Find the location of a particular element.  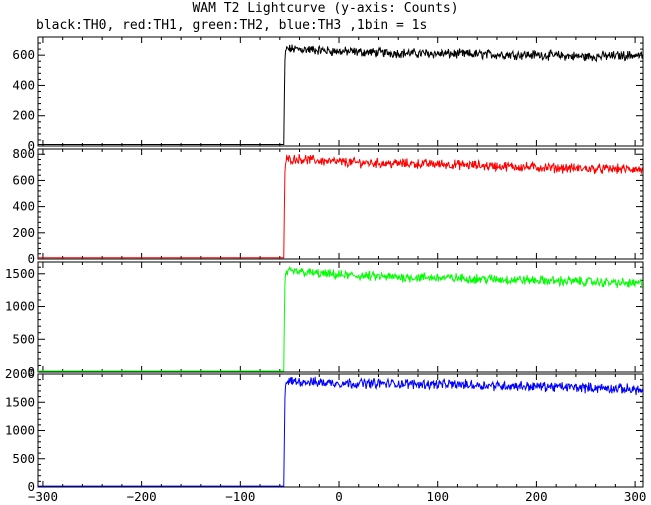

x-tick-label: 200 is located at coordinates (536, 496).